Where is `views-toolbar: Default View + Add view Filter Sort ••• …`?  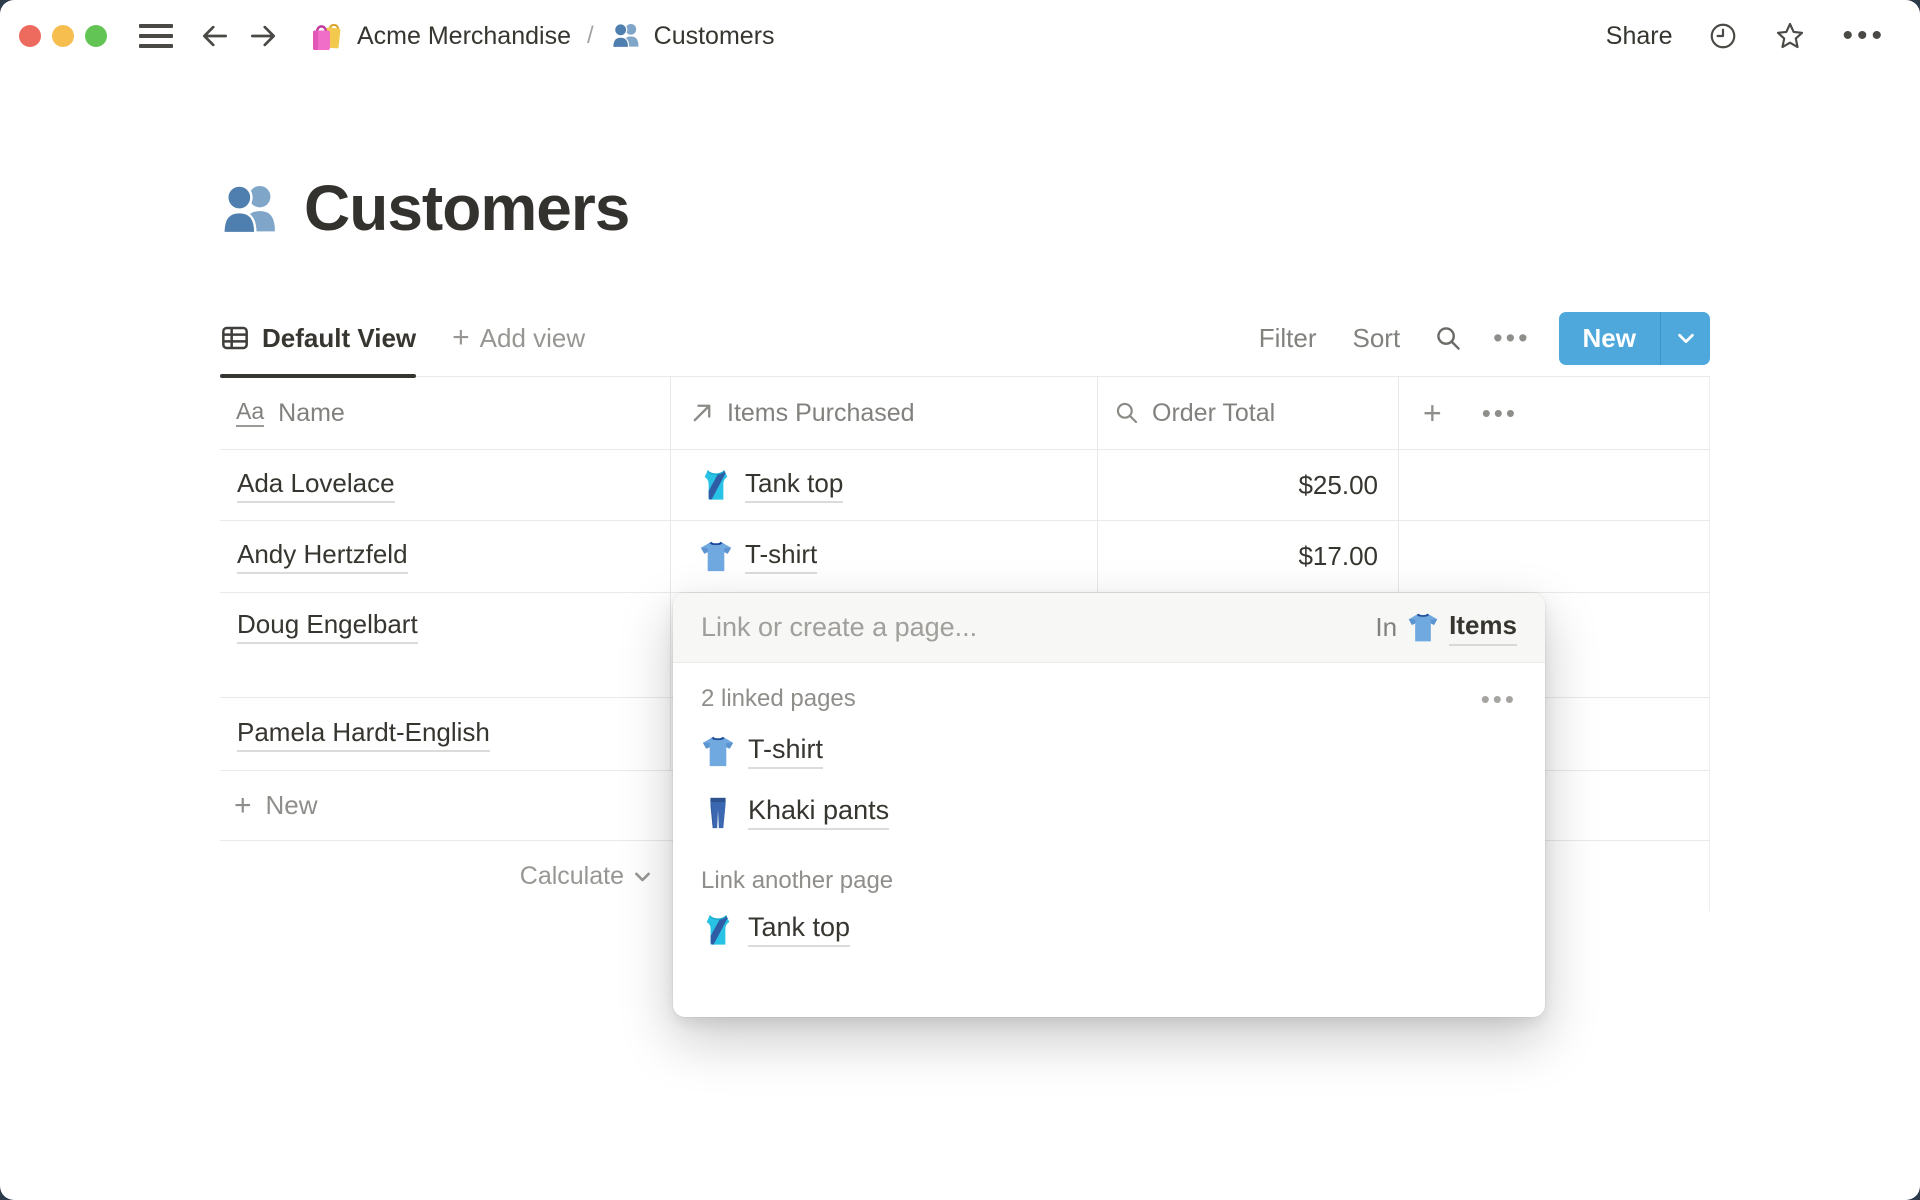 views-toolbar: Default View + Add view Filter Sort ••• … is located at coordinates (965, 339).